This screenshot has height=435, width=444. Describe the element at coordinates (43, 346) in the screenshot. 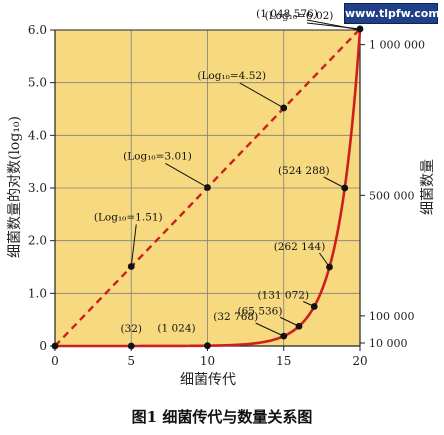

I see `y-left-tick-label: 0` at that location.